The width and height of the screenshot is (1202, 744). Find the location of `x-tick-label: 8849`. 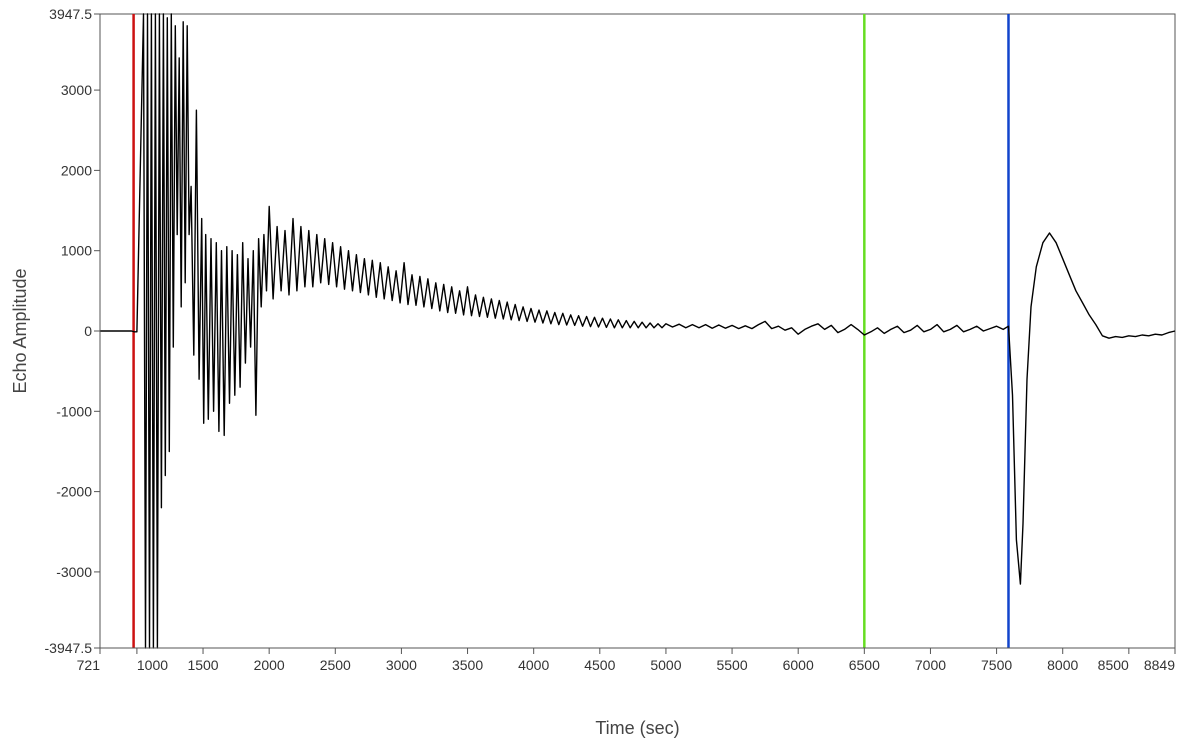

x-tick-label: 8849 is located at coordinates (1159, 665).